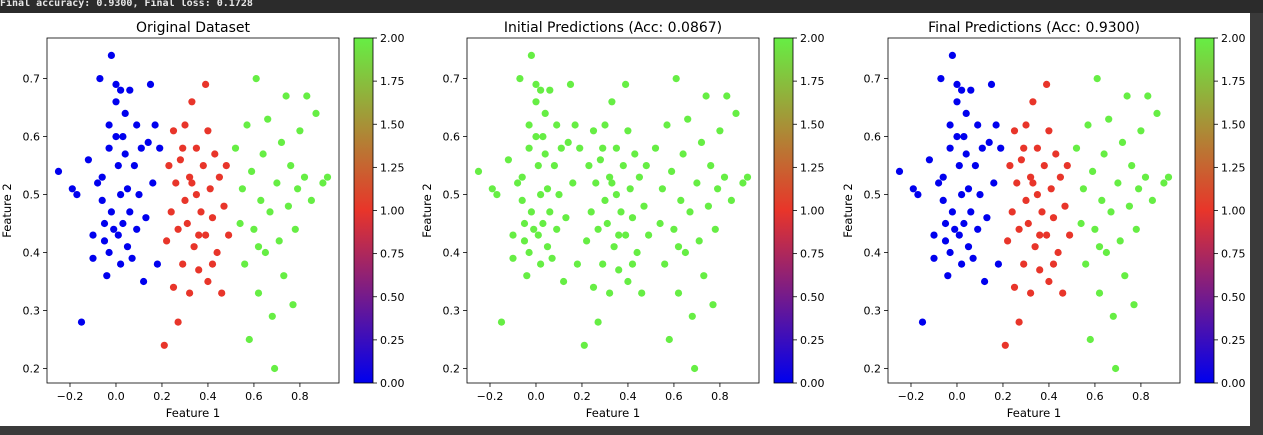 This screenshot has height=435, width=1263. I want to click on colorbar-tick-label: 1.75, so click(392, 81).